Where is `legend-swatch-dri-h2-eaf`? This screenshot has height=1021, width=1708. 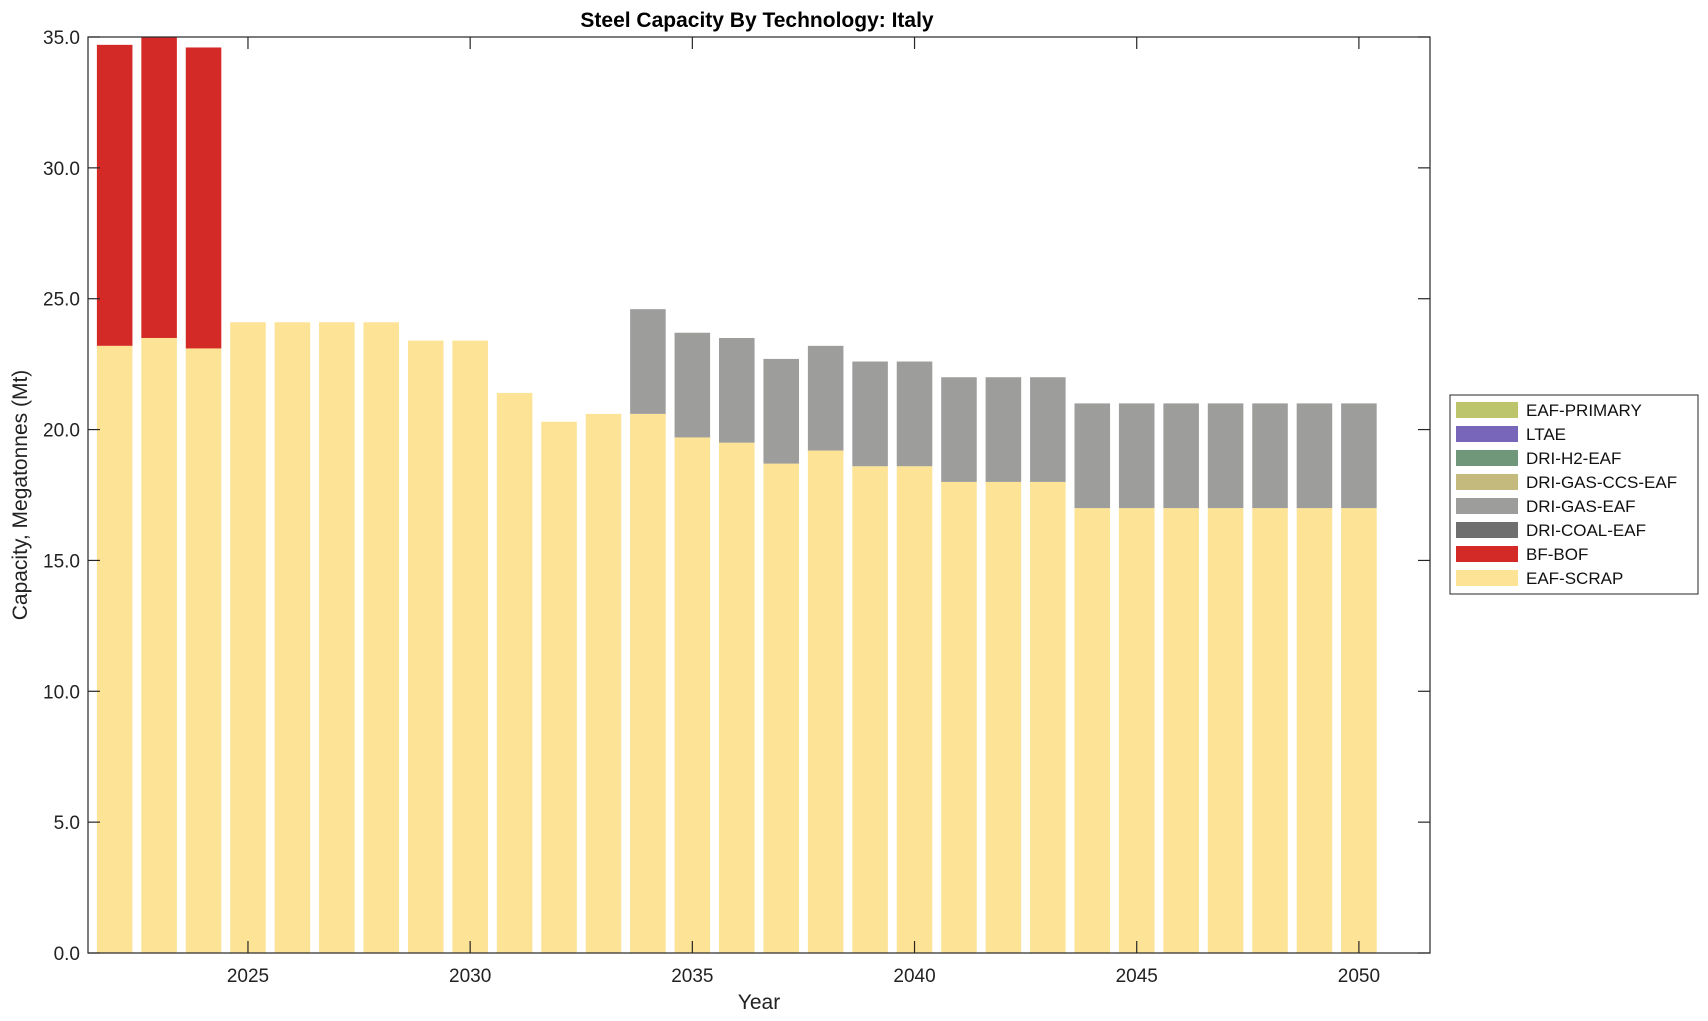 legend-swatch-dri-h2-eaf is located at coordinates (1487, 458).